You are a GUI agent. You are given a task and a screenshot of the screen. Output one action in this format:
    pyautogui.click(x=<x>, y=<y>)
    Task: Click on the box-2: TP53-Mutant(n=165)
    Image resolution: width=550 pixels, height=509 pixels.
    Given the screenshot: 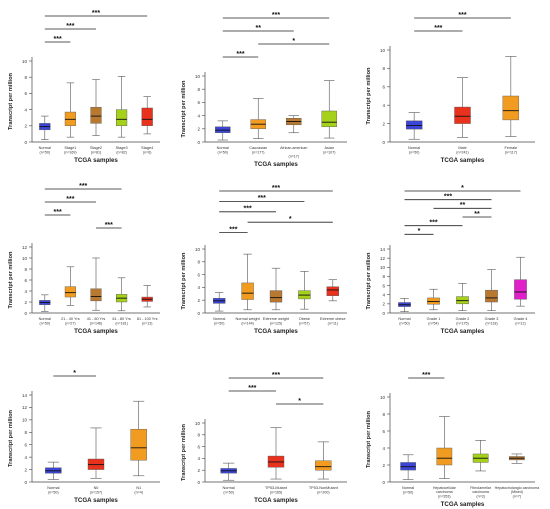 What is the action you would take?
    pyautogui.click(x=276, y=460)
    